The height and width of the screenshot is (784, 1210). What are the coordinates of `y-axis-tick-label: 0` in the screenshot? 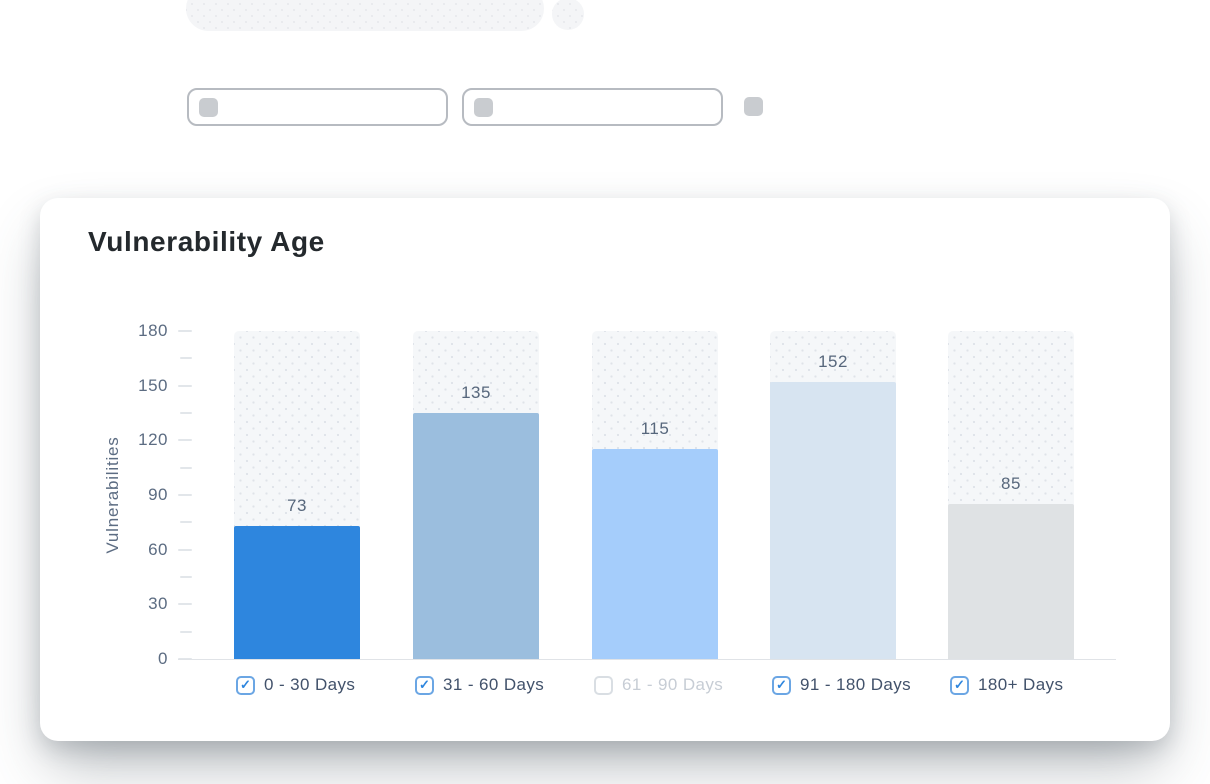 It's located at (163, 658).